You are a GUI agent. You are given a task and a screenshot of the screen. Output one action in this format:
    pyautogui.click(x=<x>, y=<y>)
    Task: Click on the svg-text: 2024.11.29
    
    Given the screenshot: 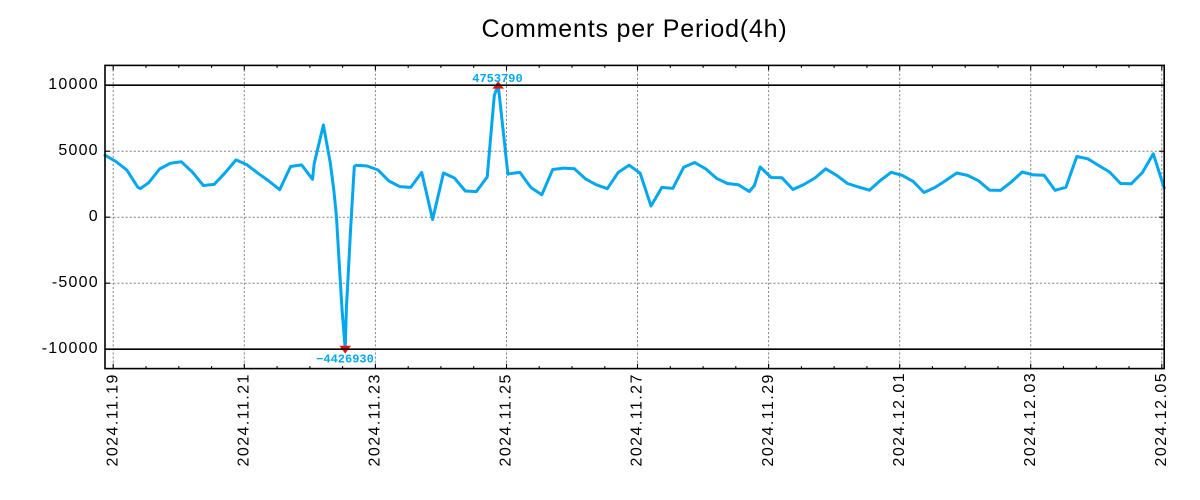 What is the action you would take?
    pyautogui.click(x=768, y=419)
    